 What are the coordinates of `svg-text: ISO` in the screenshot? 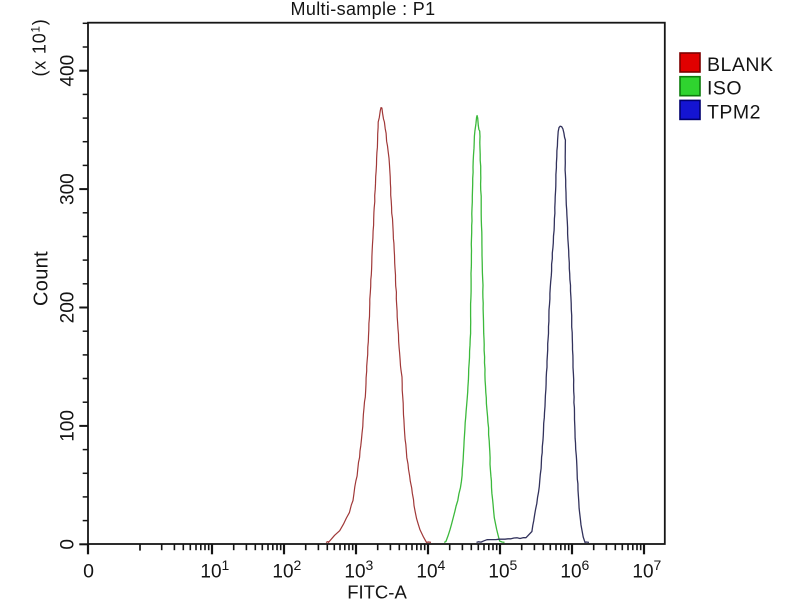 It's located at (724, 89).